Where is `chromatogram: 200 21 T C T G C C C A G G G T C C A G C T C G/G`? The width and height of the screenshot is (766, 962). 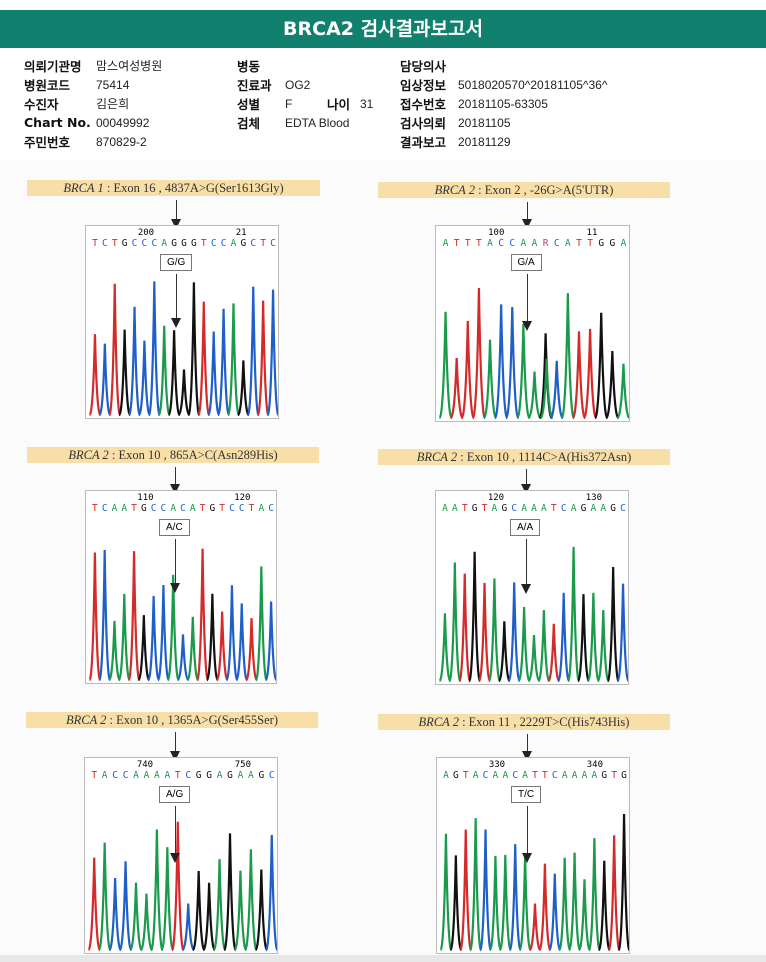
chromatogram: 200 21 T C T G C C C A G G G T C C A G C T C G/G is located at coordinates (182, 322).